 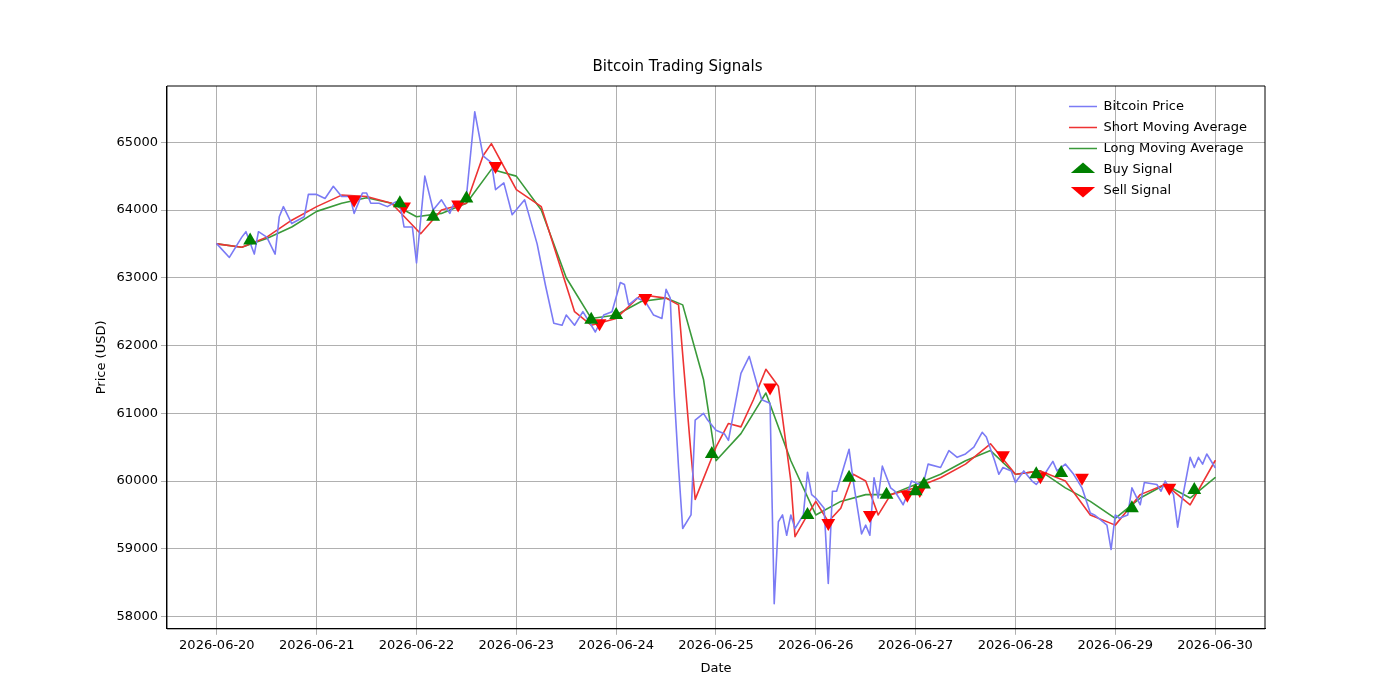 What do you see at coordinates (137, 615) in the screenshot?
I see `y-tick-label: 58000` at bounding box center [137, 615].